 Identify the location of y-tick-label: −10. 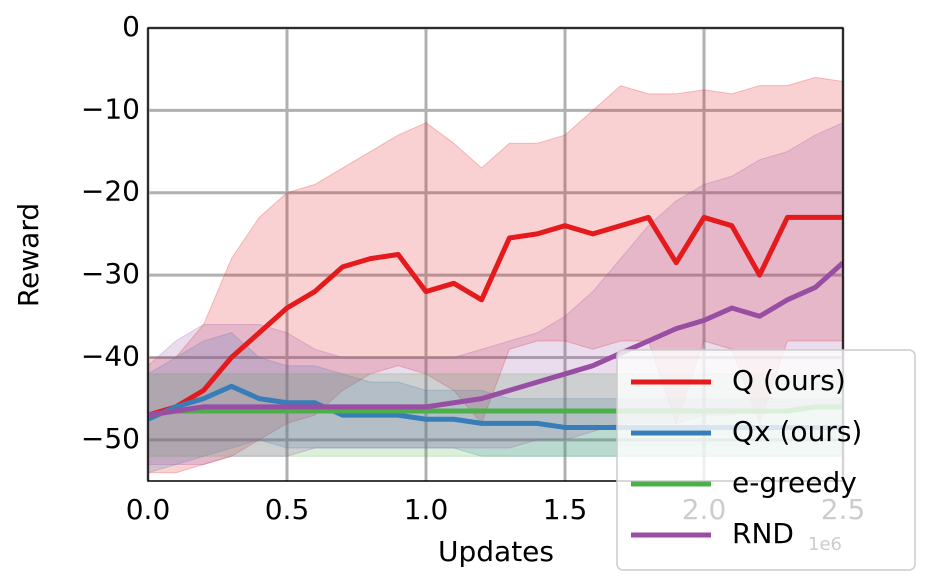
(110, 108).